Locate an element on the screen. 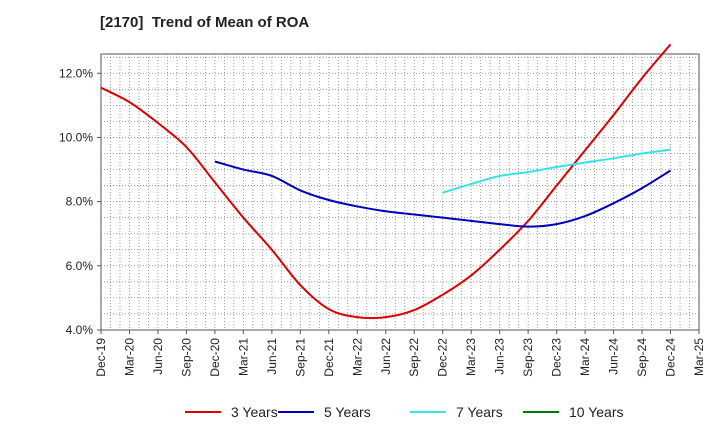 This screenshot has width=720, height=440. x-tick-label: Dec-23 is located at coordinates (557, 357).